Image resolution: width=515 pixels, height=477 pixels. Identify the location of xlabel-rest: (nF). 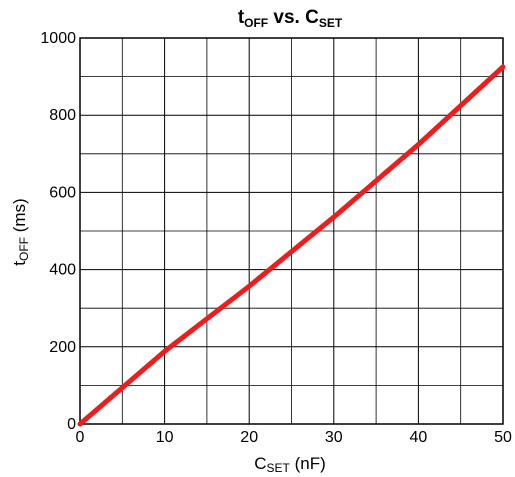
(308, 463).